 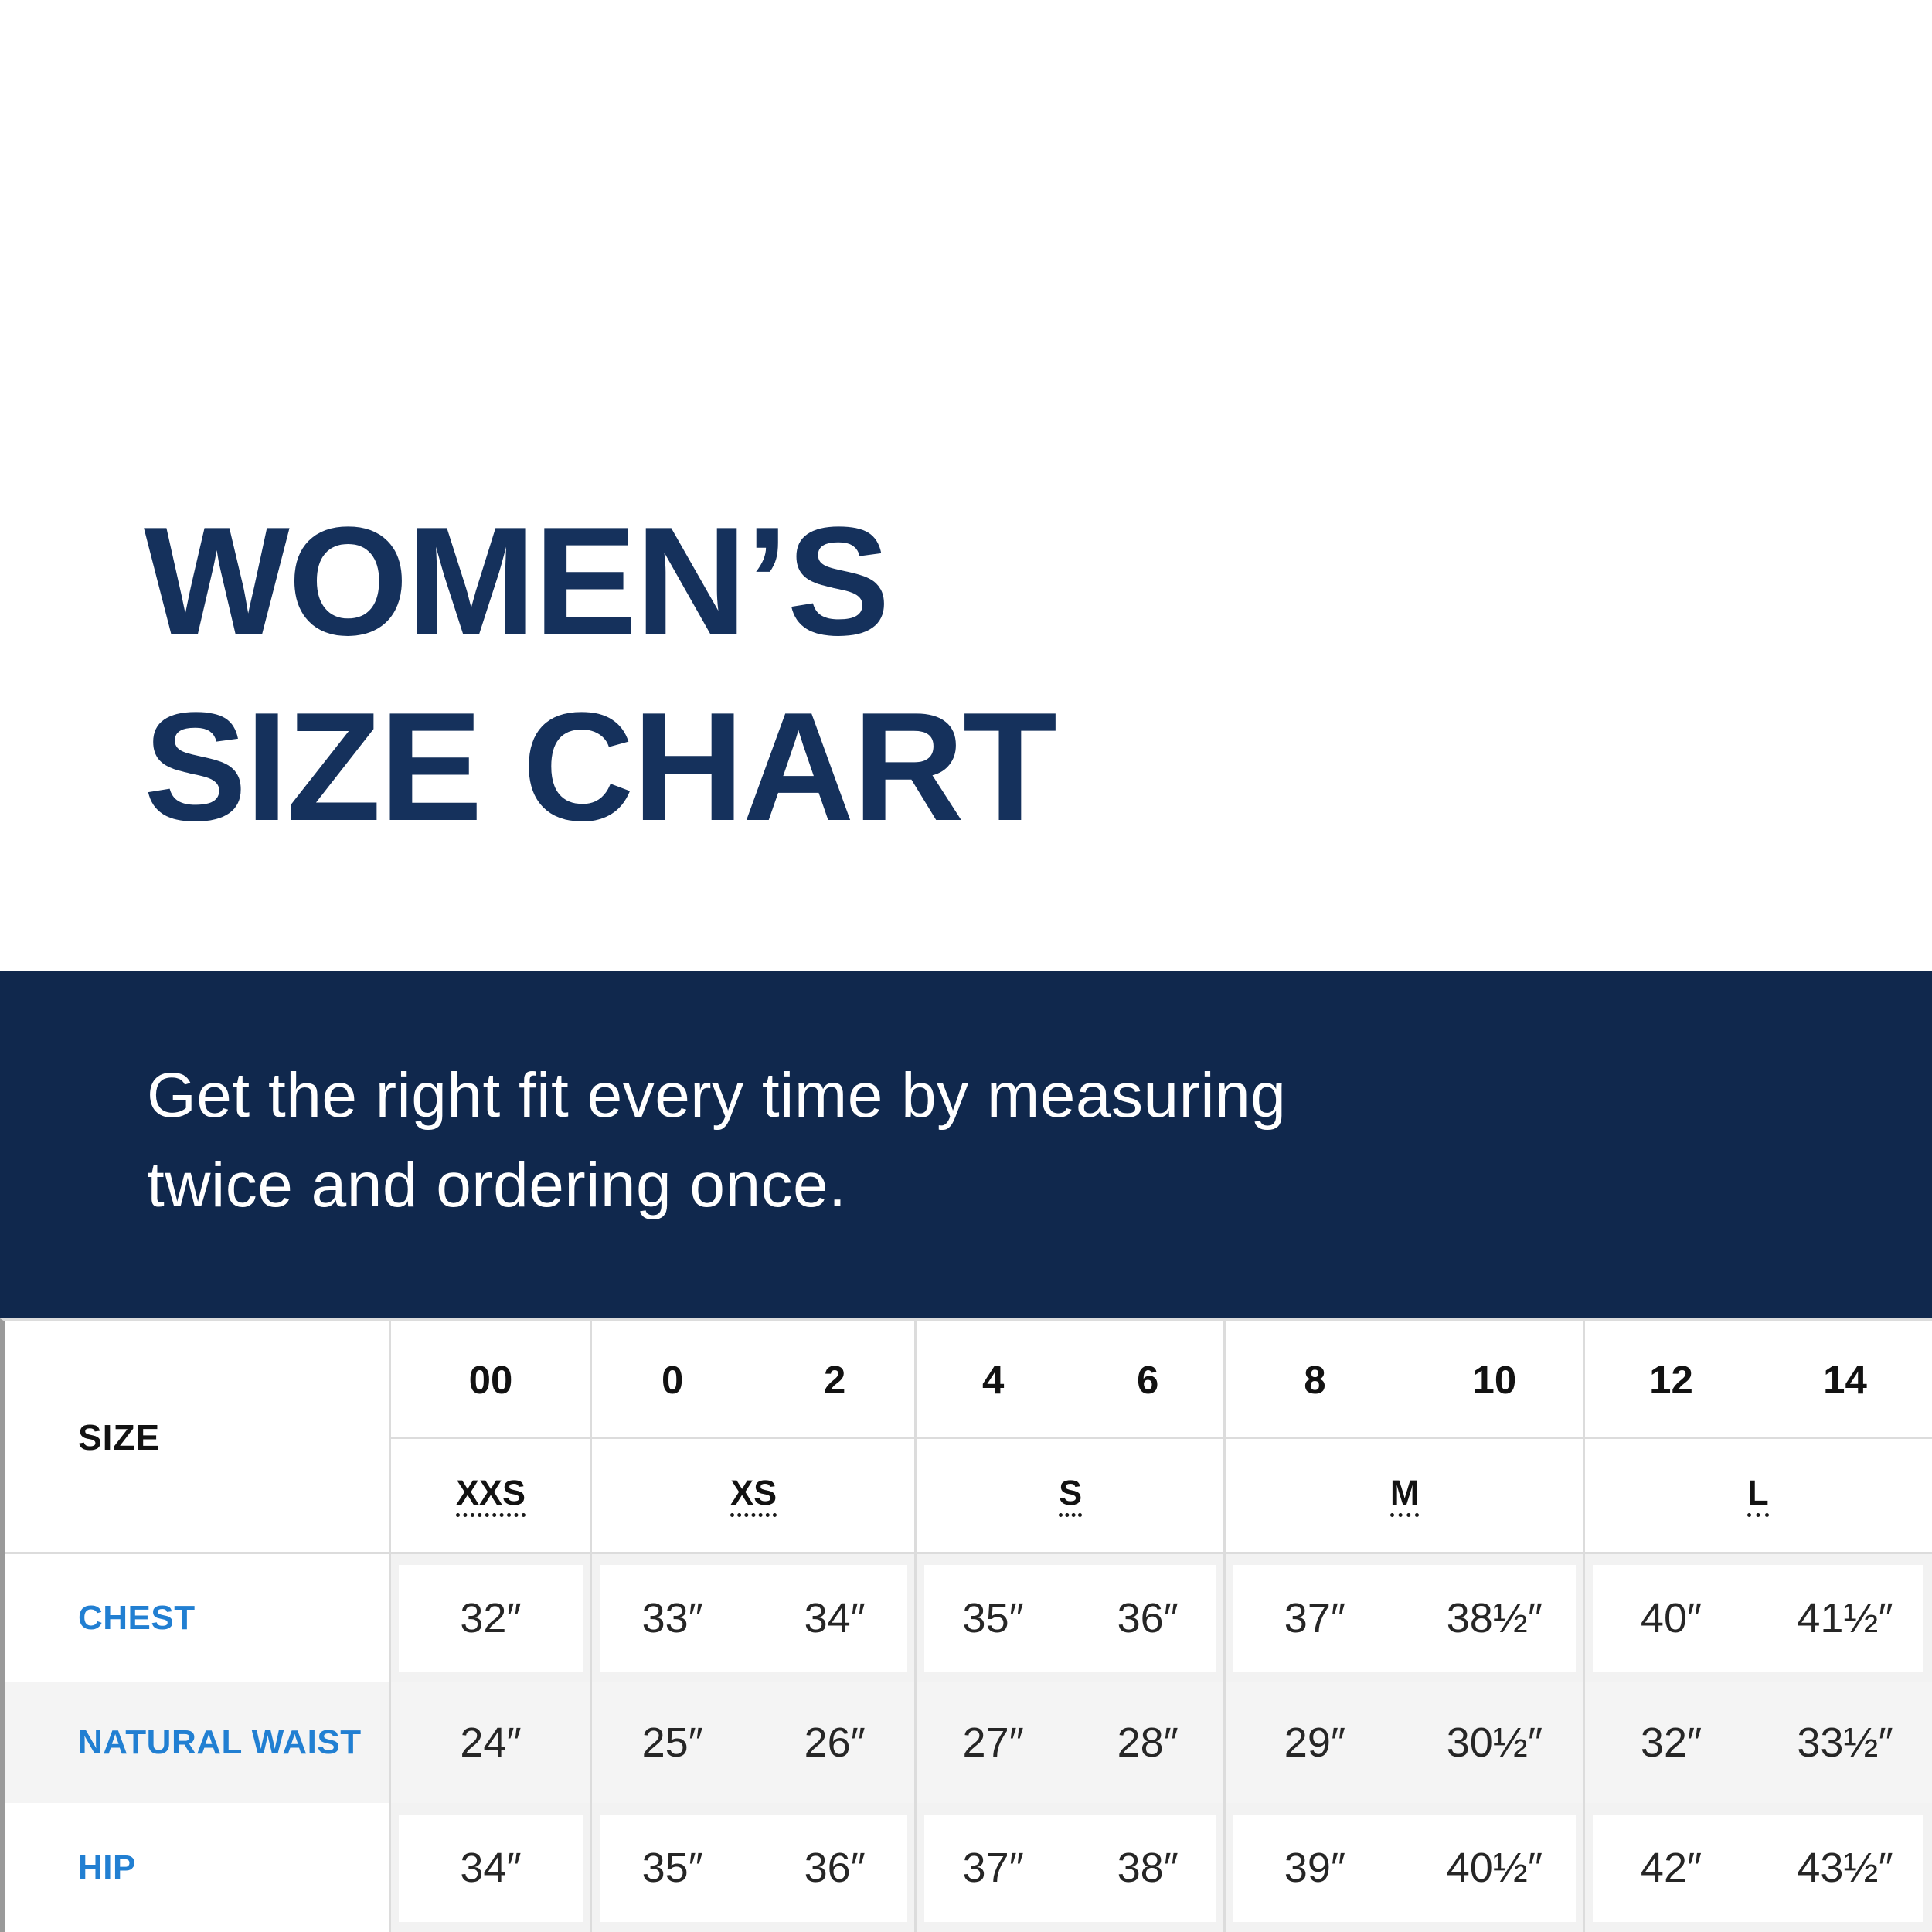 I want to click on hip-value-8: 39″, so click(x=1314, y=1868).